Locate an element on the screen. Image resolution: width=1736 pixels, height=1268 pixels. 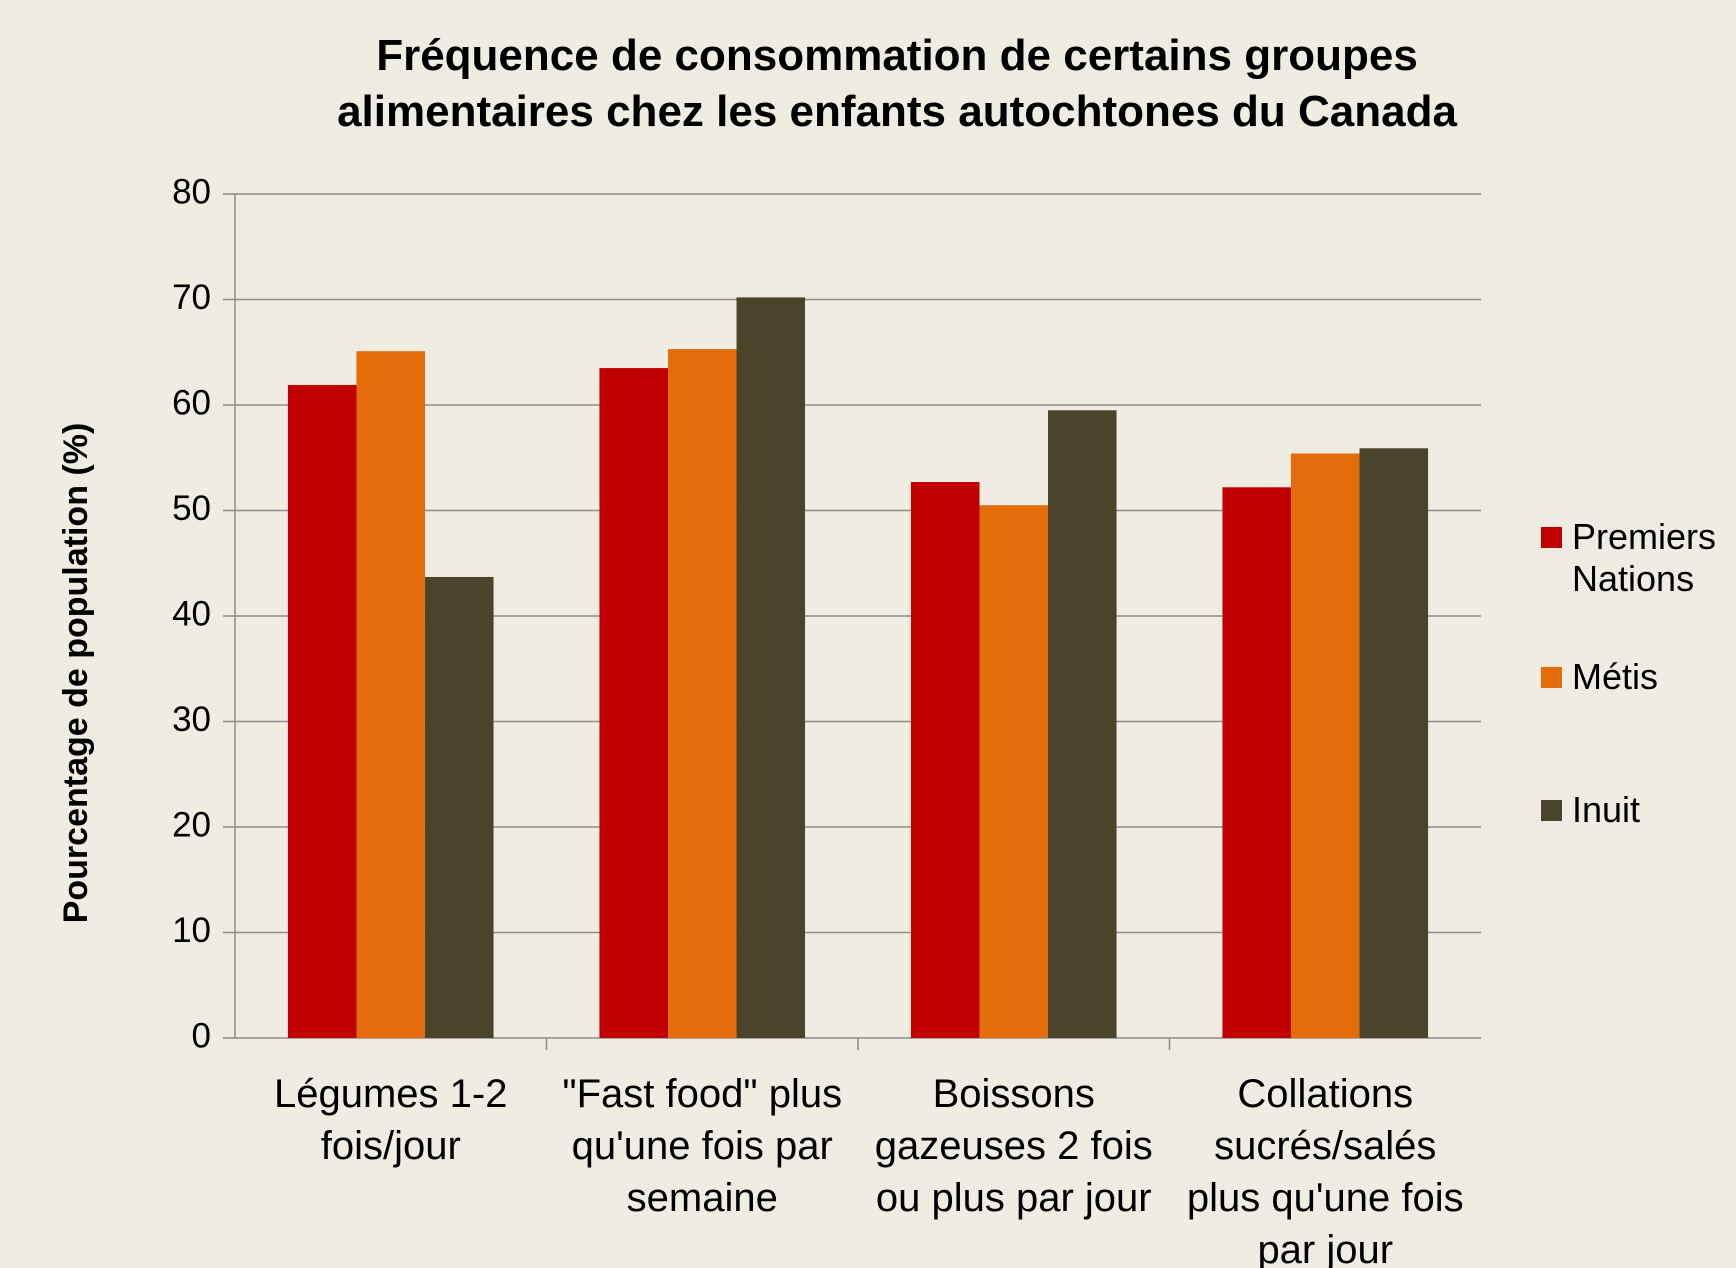
x-tick-label: "Fast food" plus qu'une fois par semaine is located at coordinates (702, 1146).